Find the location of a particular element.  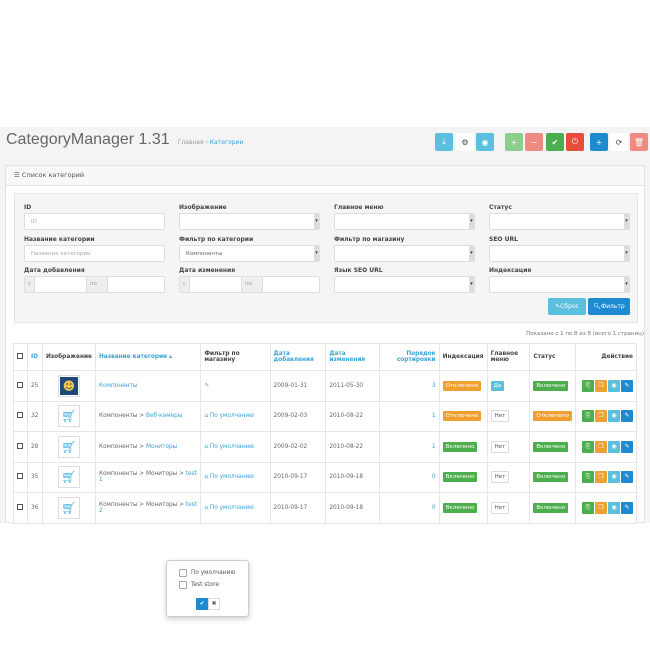

panel-title: Список категорий is located at coordinates (53, 175).